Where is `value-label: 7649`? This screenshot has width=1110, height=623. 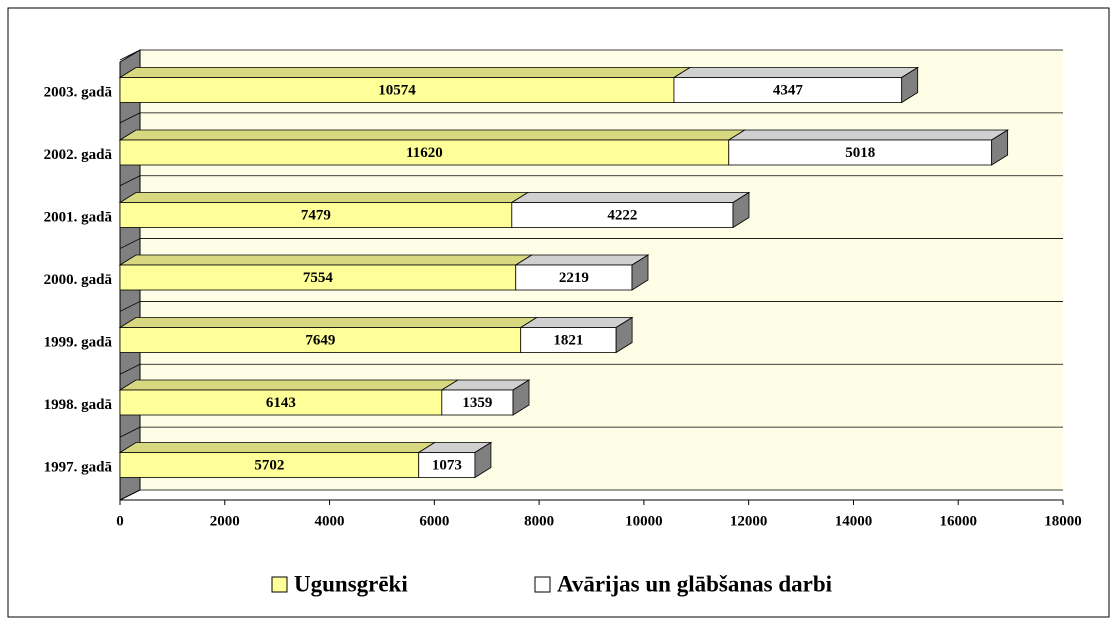
value-label: 7649 is located at coordinates (320, 340).